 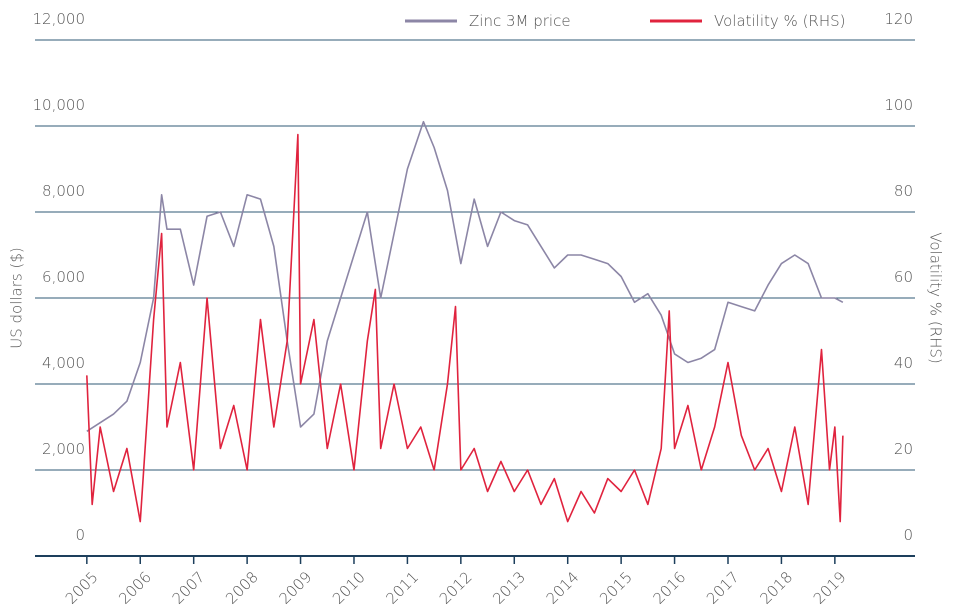 I want to click on x-tick-label: 2008, so click(x=242, y=588).